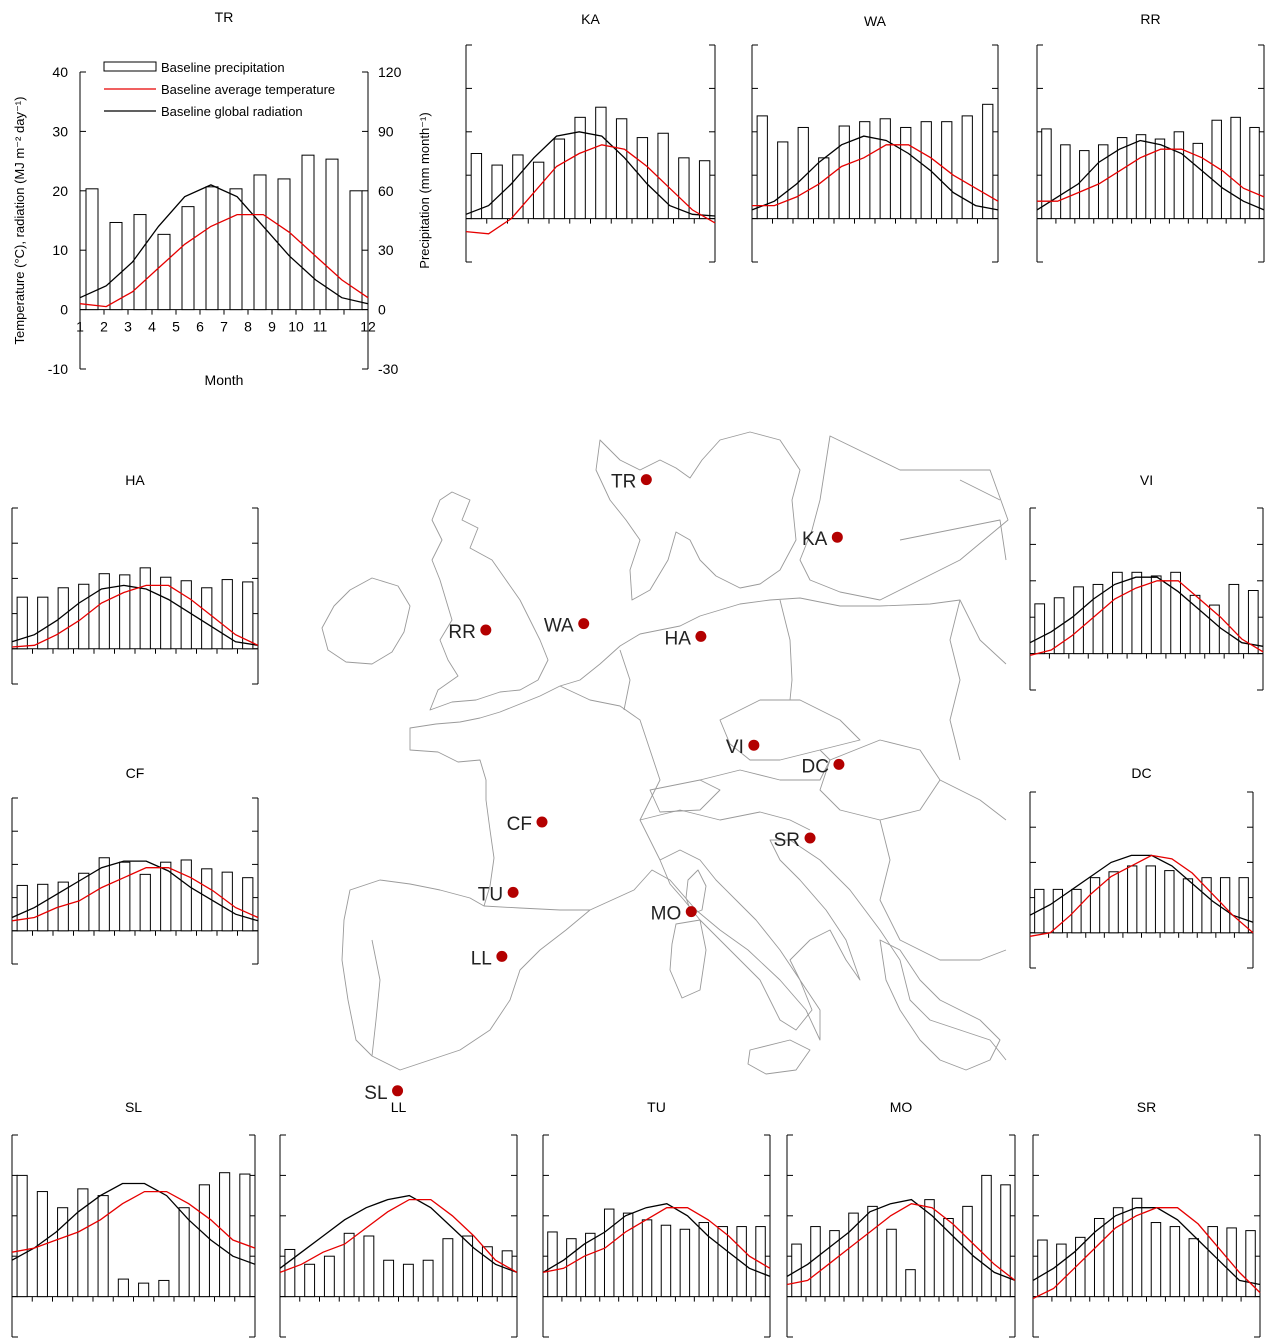 The image size is (1271, 1340). Describe the element at coordinates (224, 17) in the screenshot. I see `chart-title: TR` at that location.